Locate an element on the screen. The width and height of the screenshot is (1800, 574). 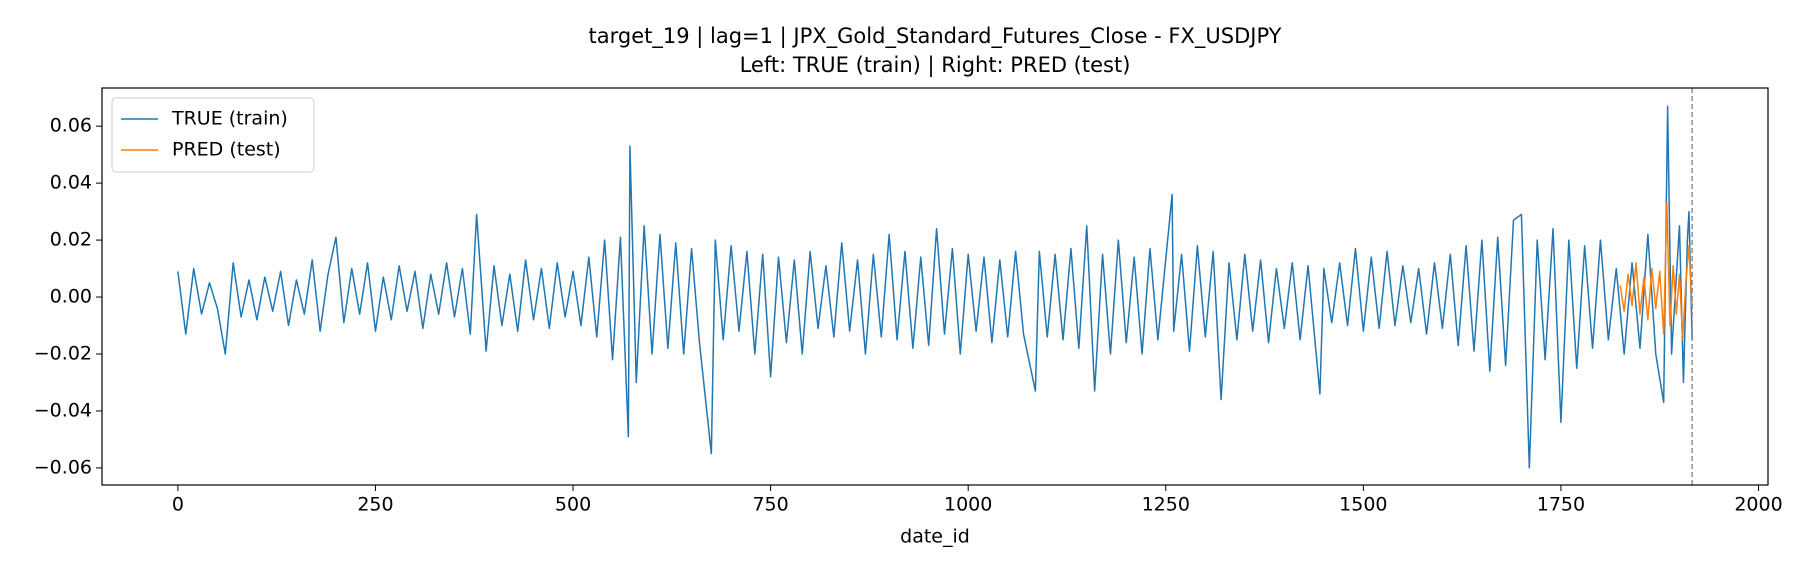
legend-label: TRUE (train) is located at coordinates (229, 119).